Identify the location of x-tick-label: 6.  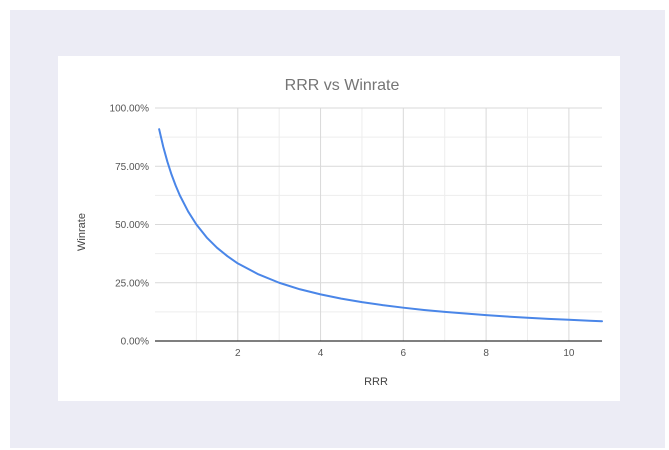
(404, 353).